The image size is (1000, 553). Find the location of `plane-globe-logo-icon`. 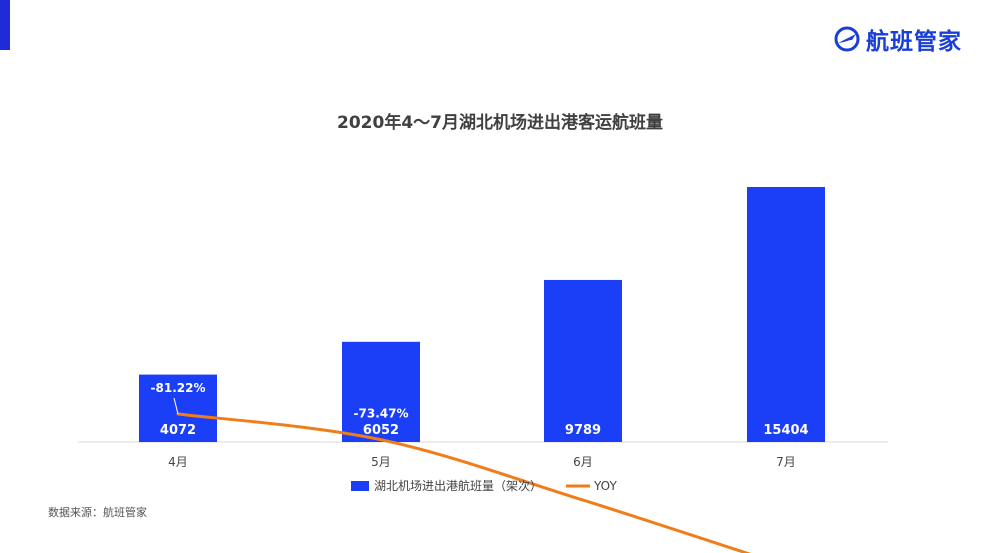

plane-globe-logo-icon is located at coordinates (847, 39).